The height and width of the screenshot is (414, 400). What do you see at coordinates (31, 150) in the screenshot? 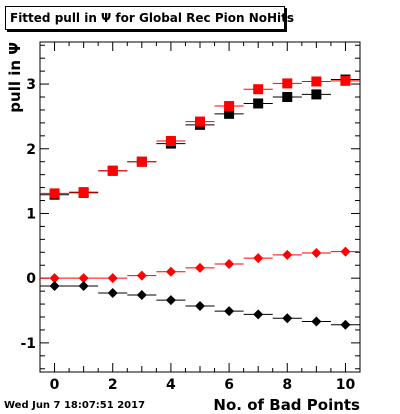
I see `y-tick-label: 2` at bounding box center [31, 150].